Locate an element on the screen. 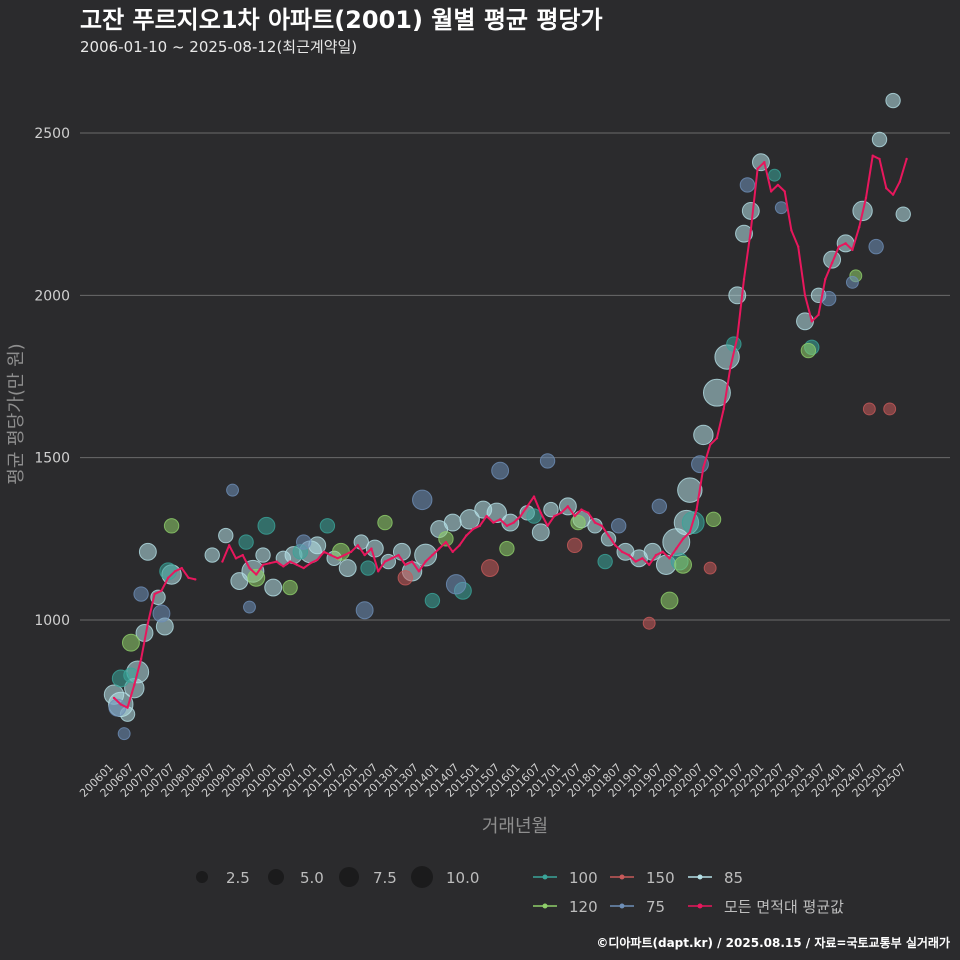  chart-subtitle: 2006-01-10 ~ 2025-08-12(최근계약일) is located at coordinates (218, 47).